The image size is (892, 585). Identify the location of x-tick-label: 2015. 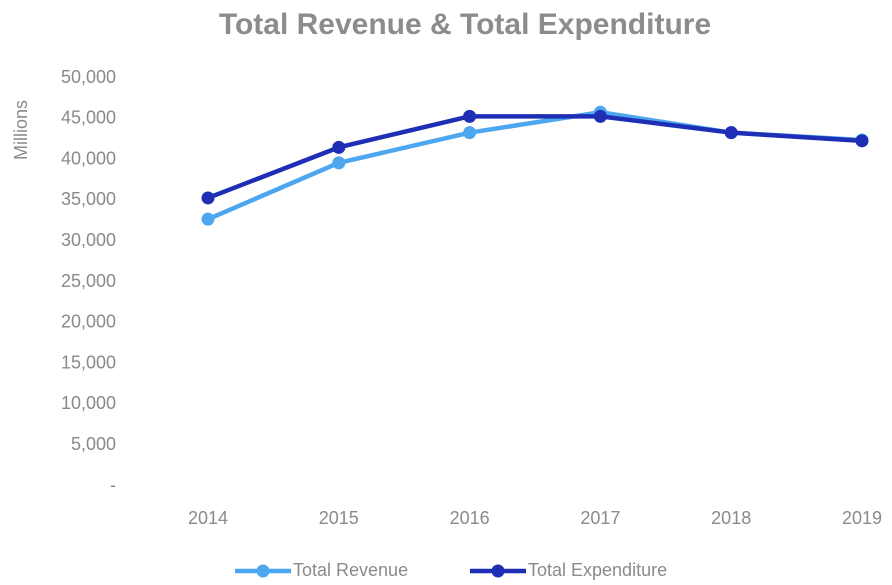
(339, 518).